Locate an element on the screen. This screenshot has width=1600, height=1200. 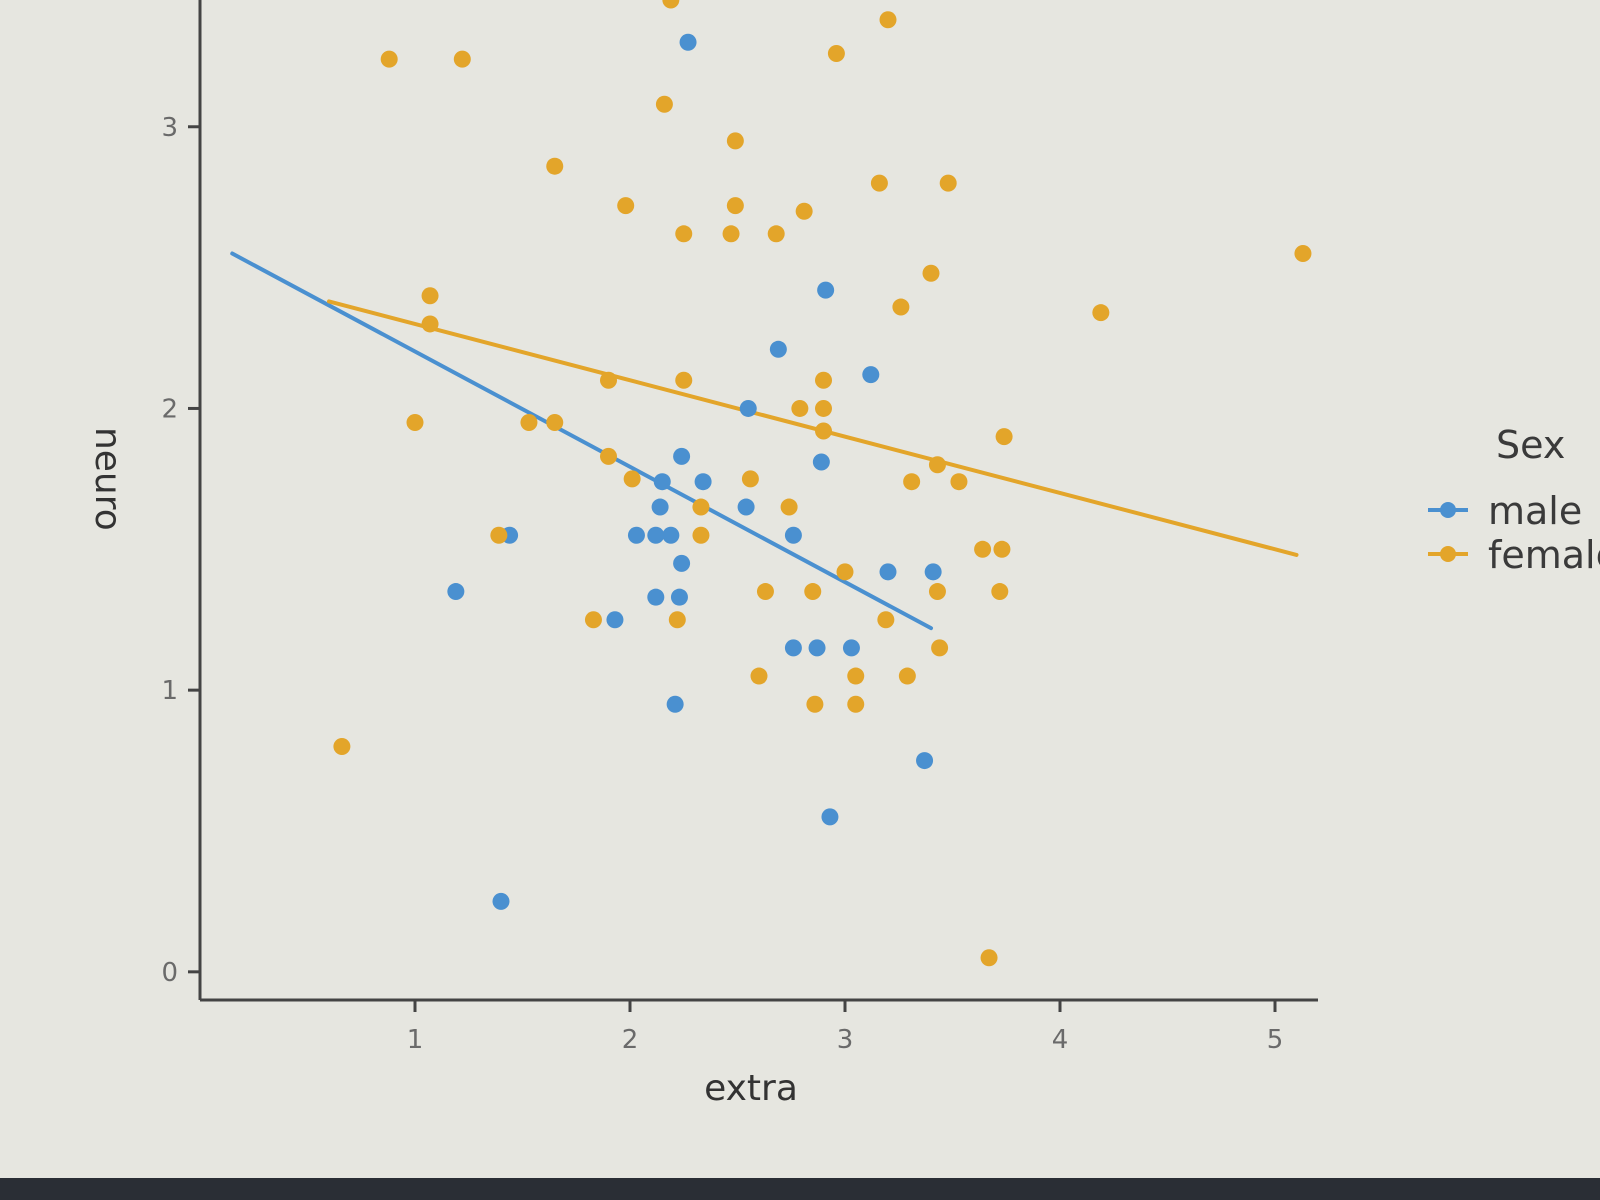
fit-line-female is located at coordinates (813, 428).